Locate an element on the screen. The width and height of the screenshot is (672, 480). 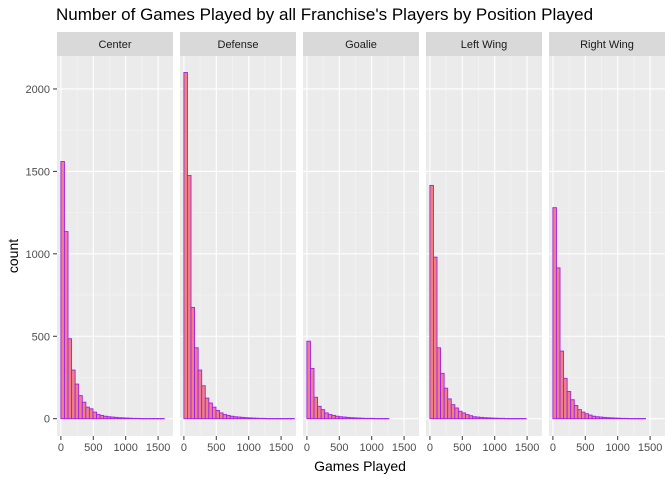
x-axis-title: Games Played is located at coordinates (360, 466).